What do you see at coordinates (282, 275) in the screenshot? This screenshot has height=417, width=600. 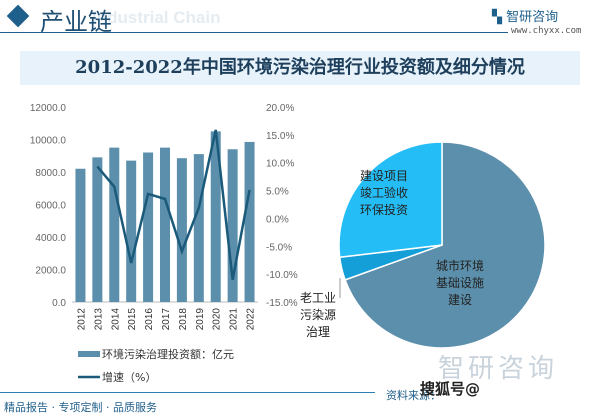 I see `right-axis-tick: -10.0%` at bounding box center [282, 275].